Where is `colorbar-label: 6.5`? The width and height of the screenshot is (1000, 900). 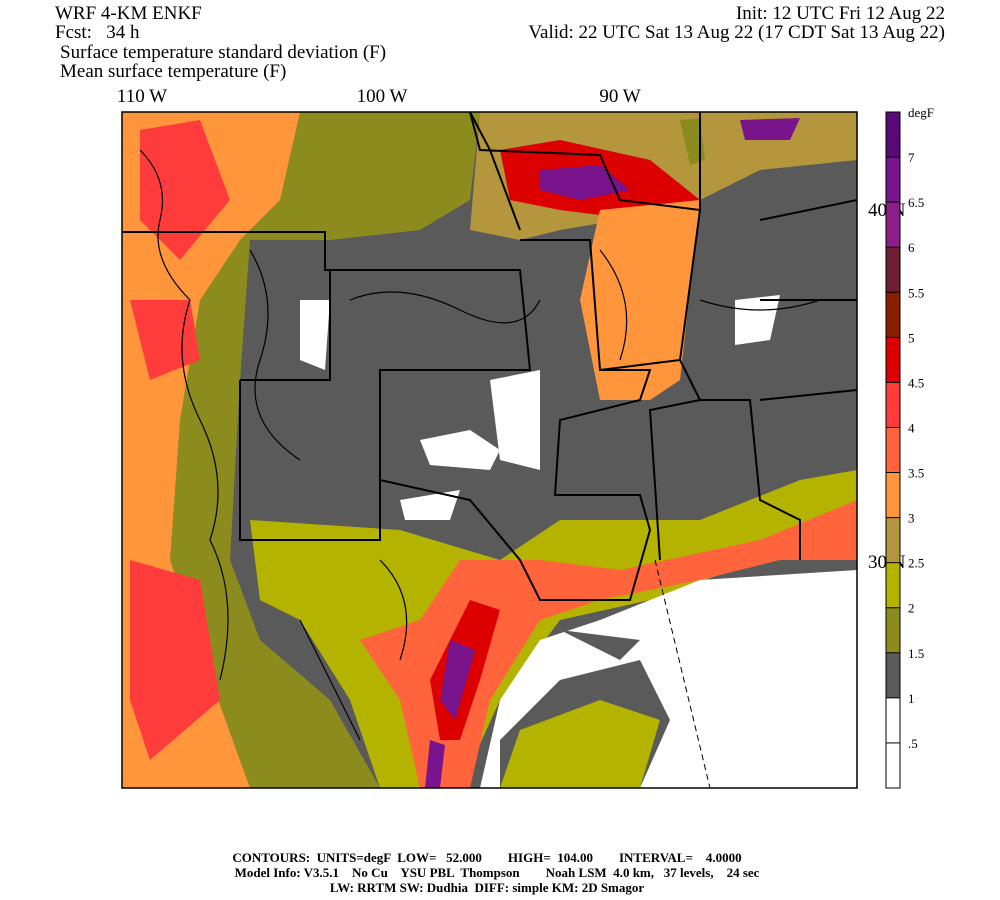 colorbar-label: 6.5 is located at coordinates (916, 202).